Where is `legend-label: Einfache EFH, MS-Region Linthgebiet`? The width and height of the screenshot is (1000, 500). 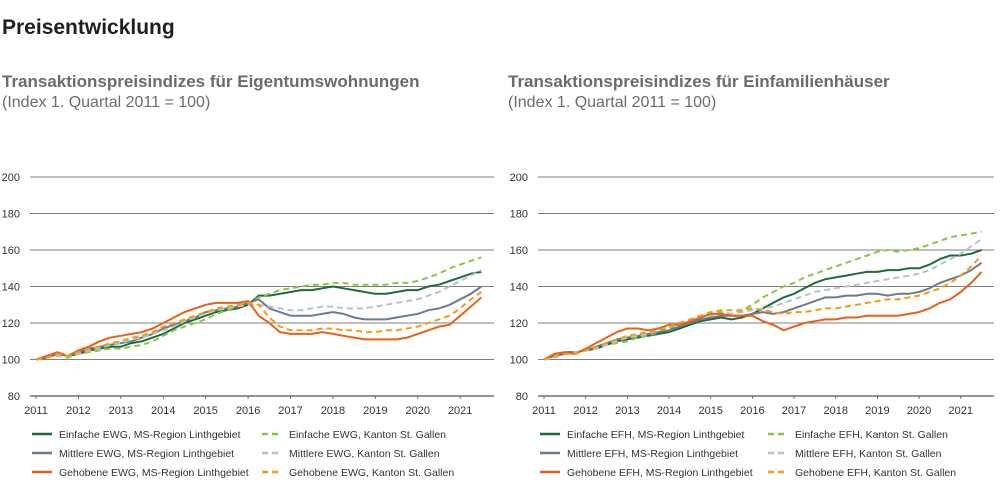
legend-label: Einfache EFH, MS-Region Linthgebiet is located at coordinates (656, 435).